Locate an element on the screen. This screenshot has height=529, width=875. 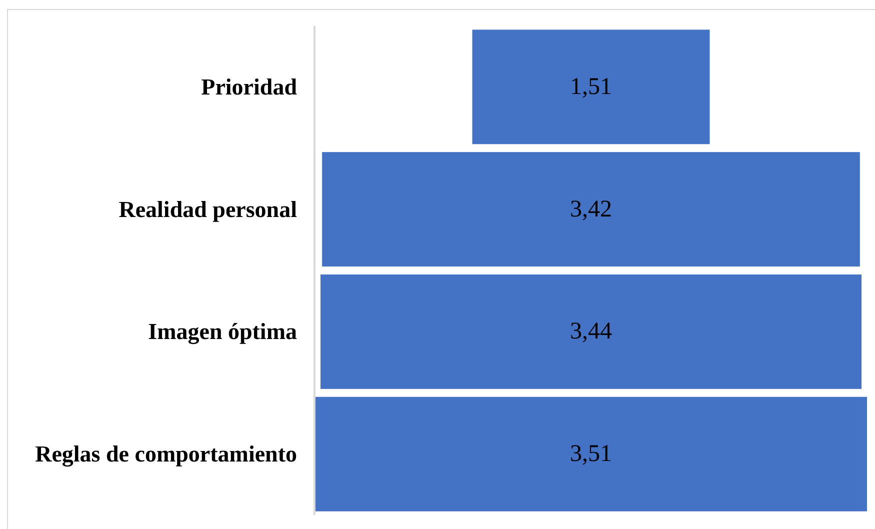
data-label: 1,51 is located at coordinates (591, 87).